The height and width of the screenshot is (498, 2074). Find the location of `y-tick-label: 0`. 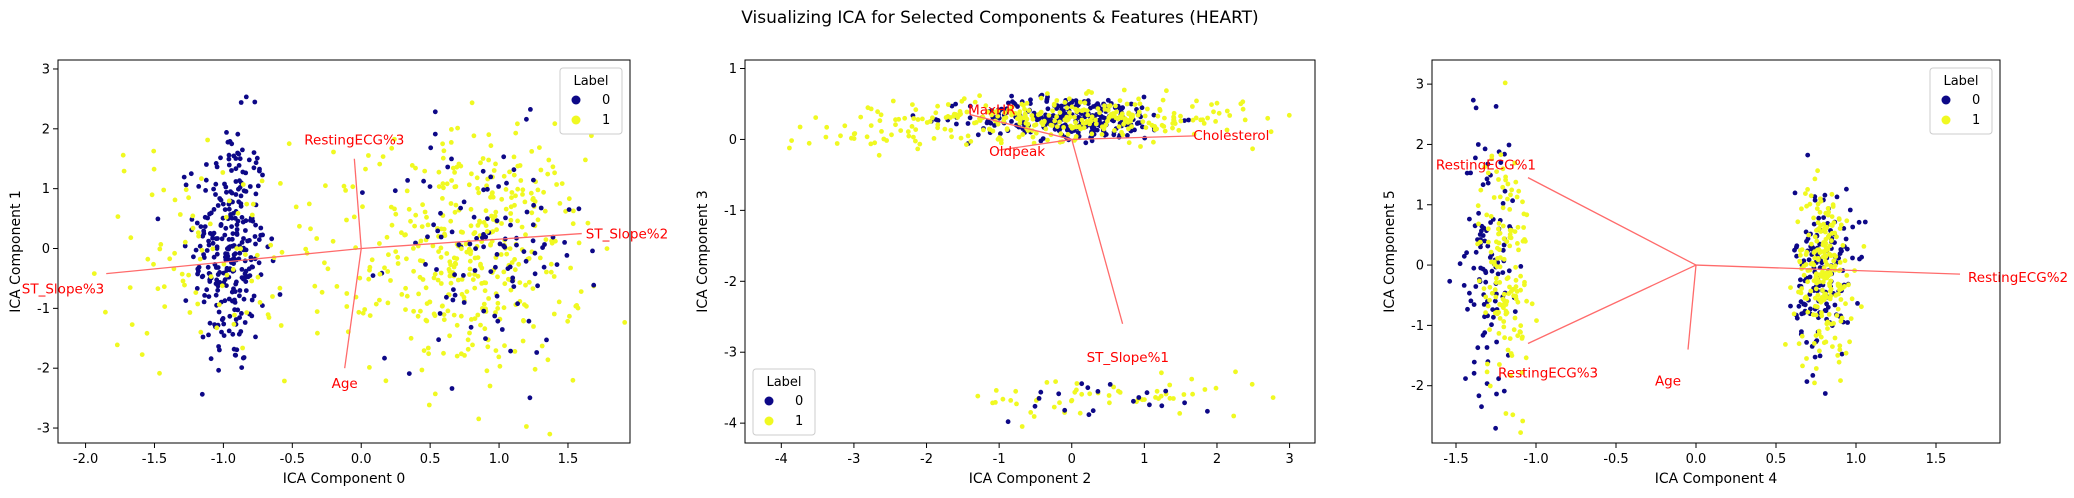

y-tick-label: 0 is located at coordinates (733, 140).